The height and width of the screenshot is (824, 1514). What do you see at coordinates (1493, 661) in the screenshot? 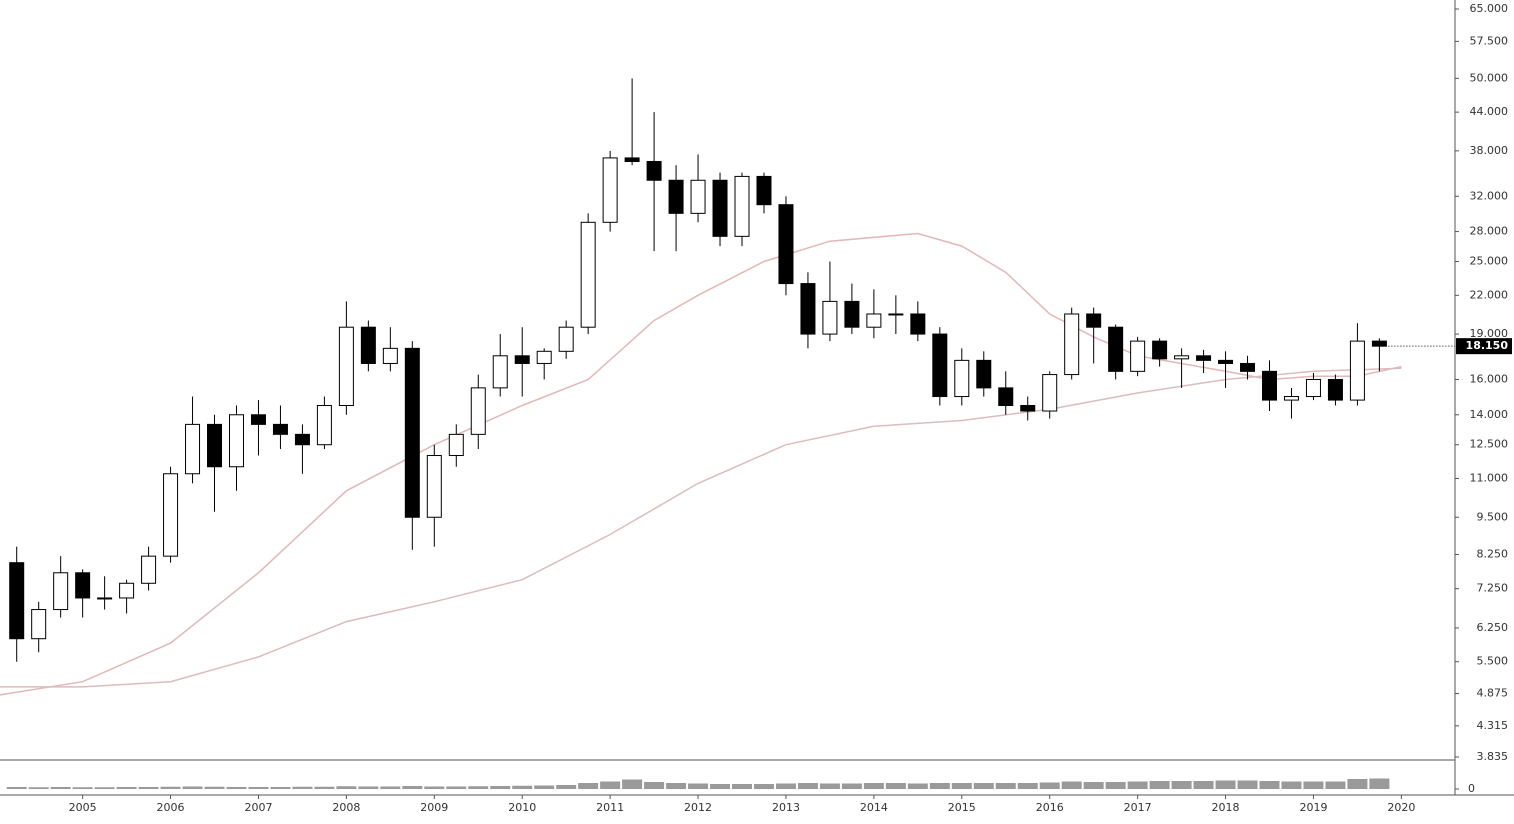
I see `y-tick-label: 5.500` at bounding box center [1493, 661].